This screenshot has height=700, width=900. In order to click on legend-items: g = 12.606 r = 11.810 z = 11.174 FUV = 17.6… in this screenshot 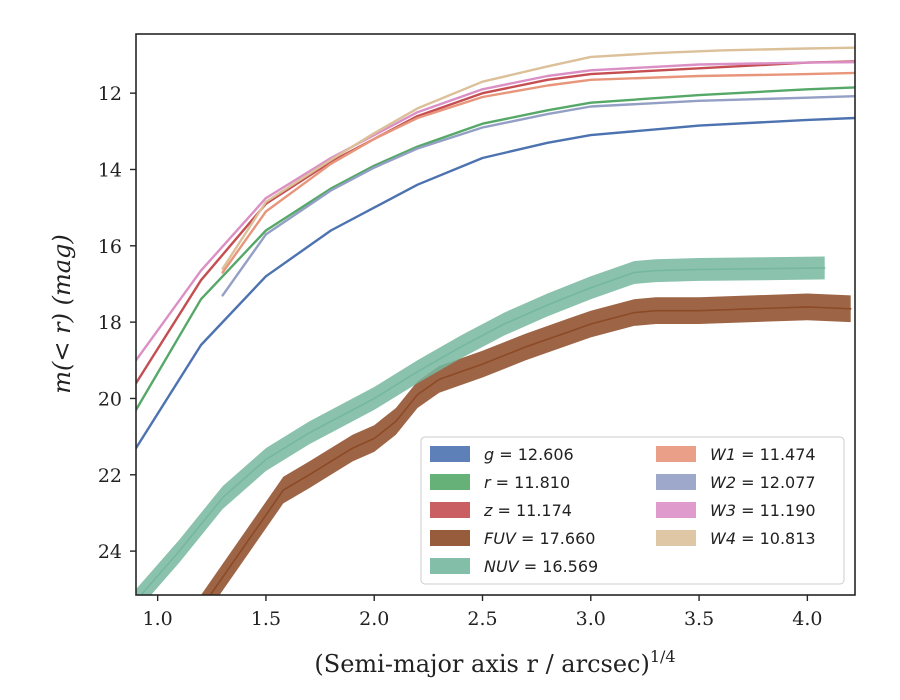, I will do `click(623, 510)`.